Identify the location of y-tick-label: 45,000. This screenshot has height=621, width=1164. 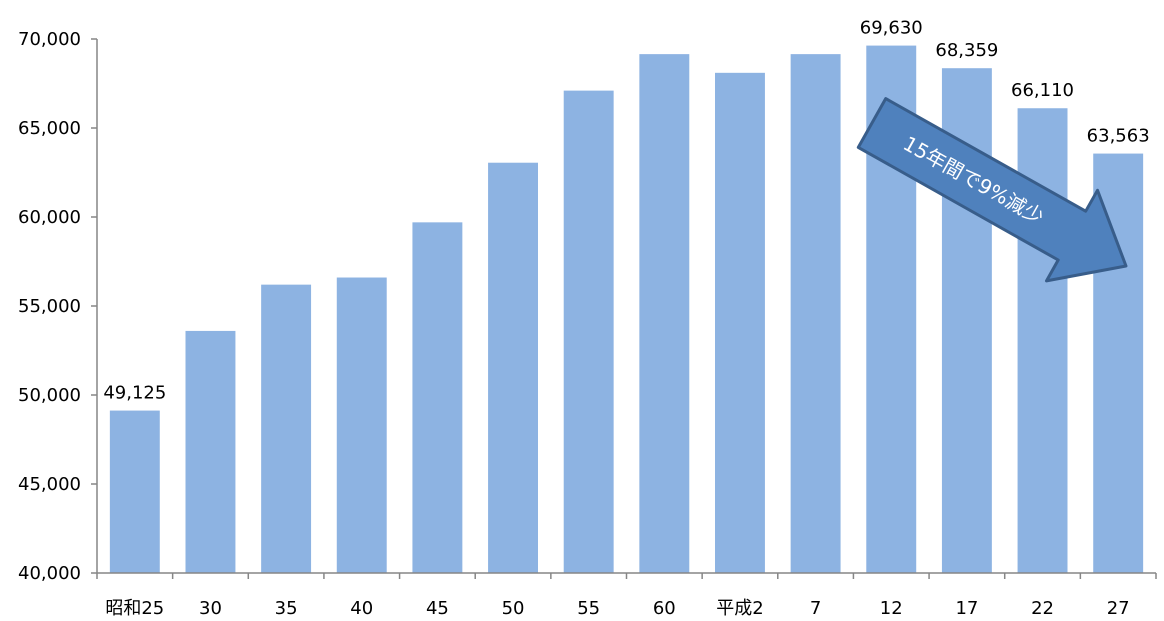
(49, 484).